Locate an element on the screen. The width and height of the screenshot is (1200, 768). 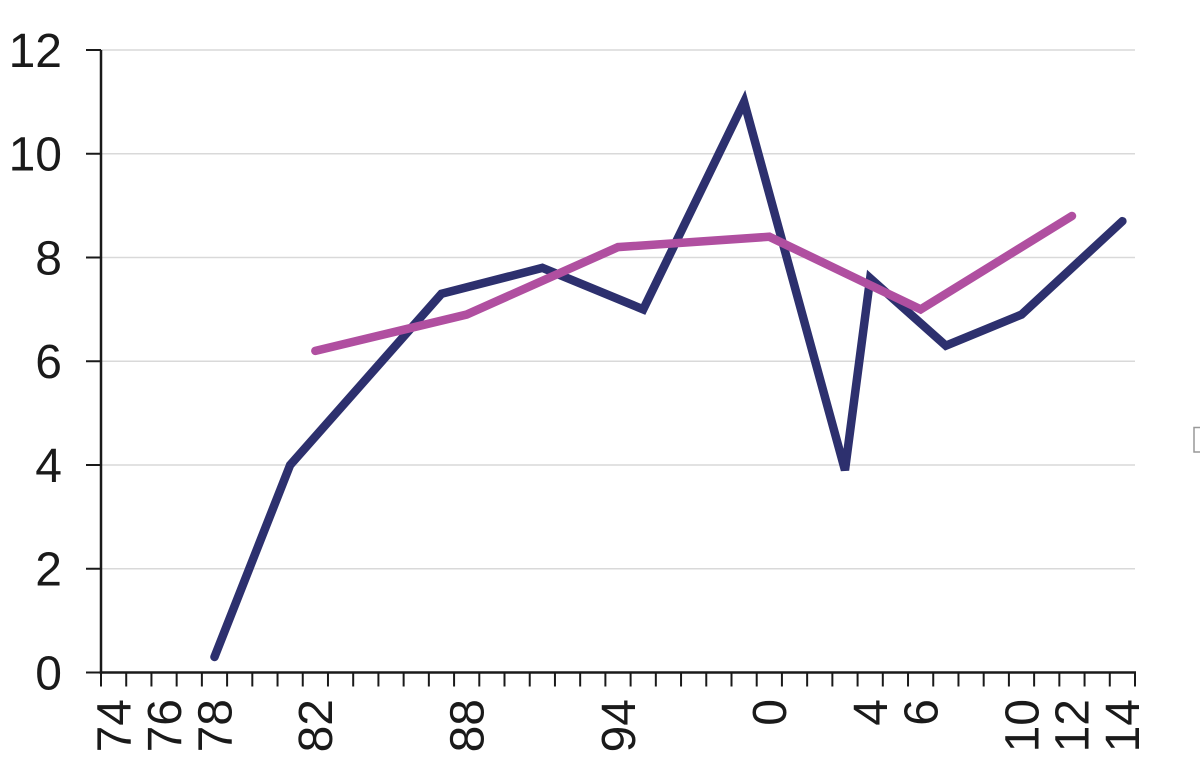
y-ticks-group is located at coordinates (93, 361).